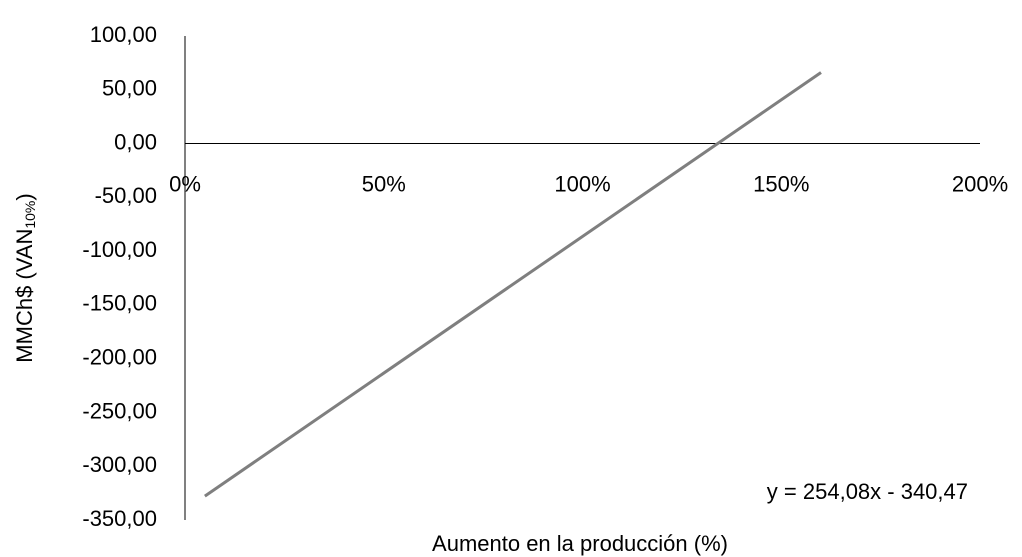 This screenshot has width=1022, height=557. I want to click on y-tick-label: 100,00, so click(123, 34).